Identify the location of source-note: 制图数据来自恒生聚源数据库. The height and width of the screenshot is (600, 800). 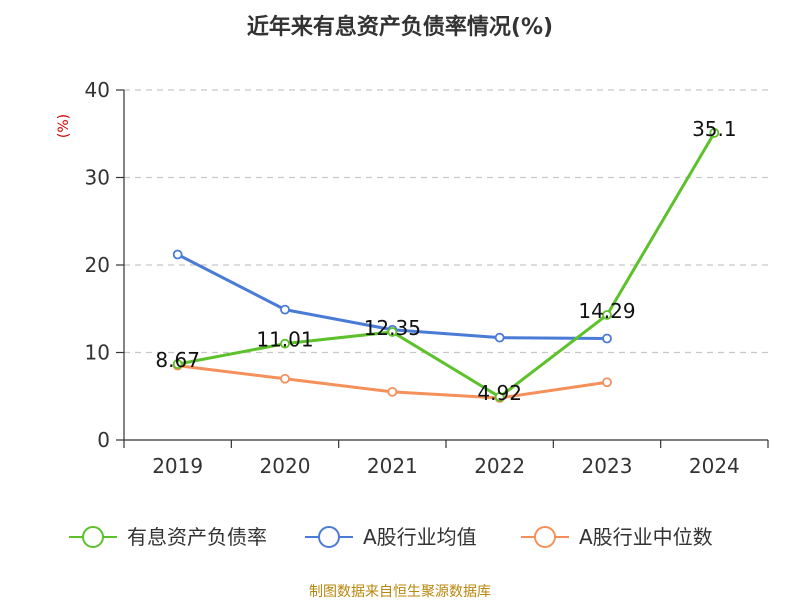
(400, 592).